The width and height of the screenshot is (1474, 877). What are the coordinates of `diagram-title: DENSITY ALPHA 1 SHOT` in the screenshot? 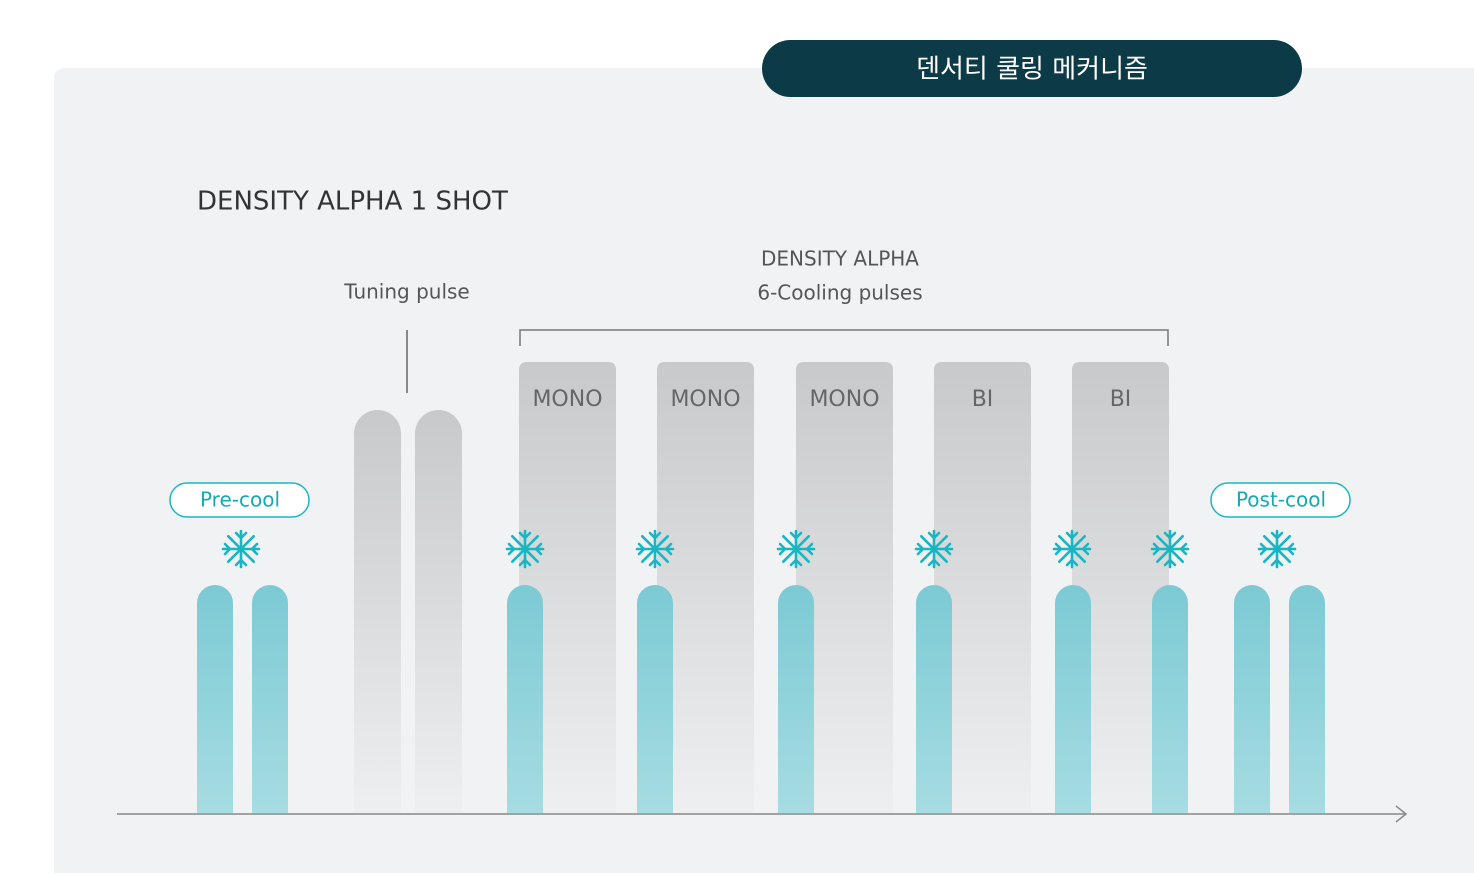 It's located at (352, 202).